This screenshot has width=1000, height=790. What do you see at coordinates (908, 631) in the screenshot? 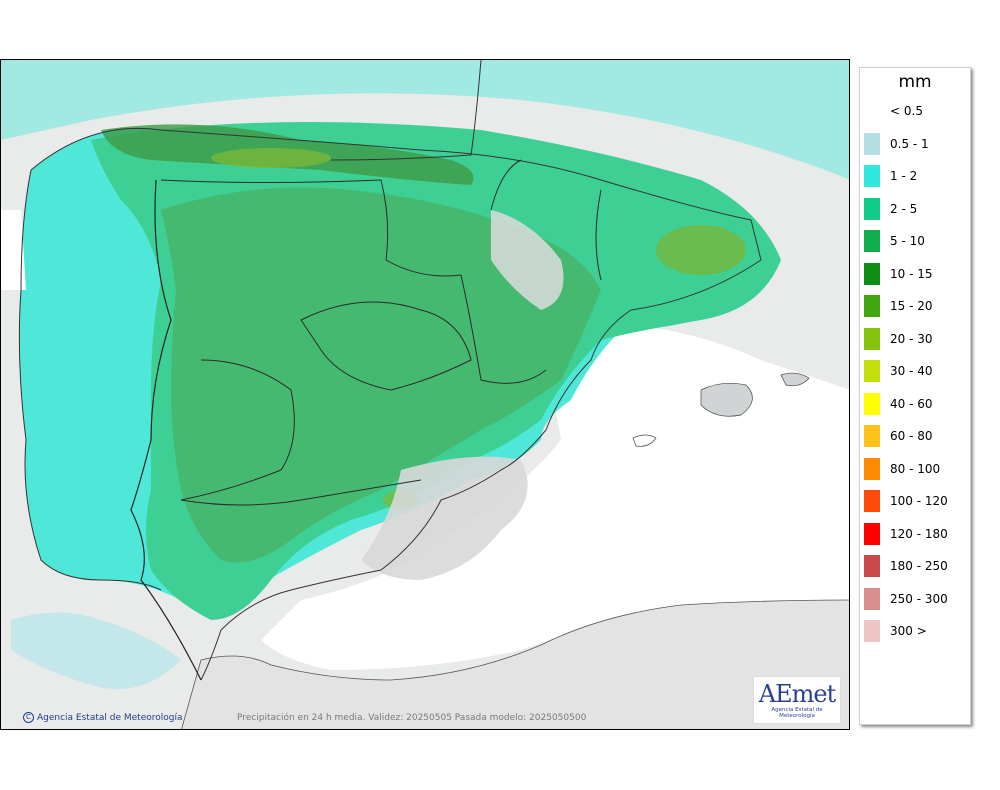
I see `legend-label: 300 >` at bounding box center [908, 631].